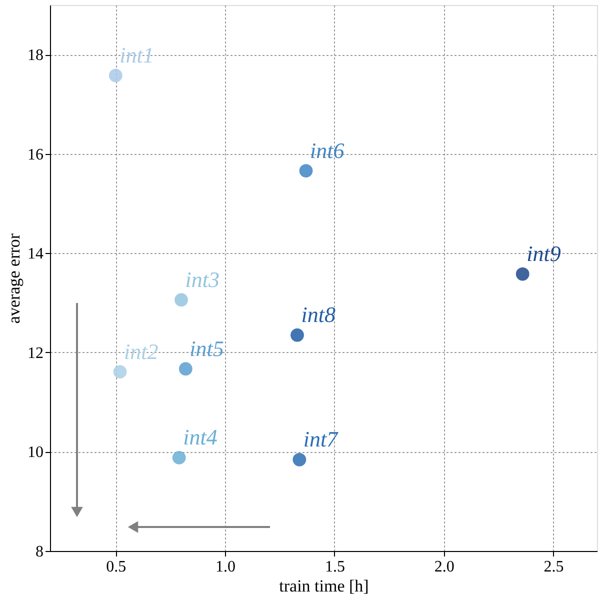 This screenshot has height=609, width=610. Describe the element at coordinates (116, 567) in the screenshot. I see `x-tick-label: 0.5` at that location.